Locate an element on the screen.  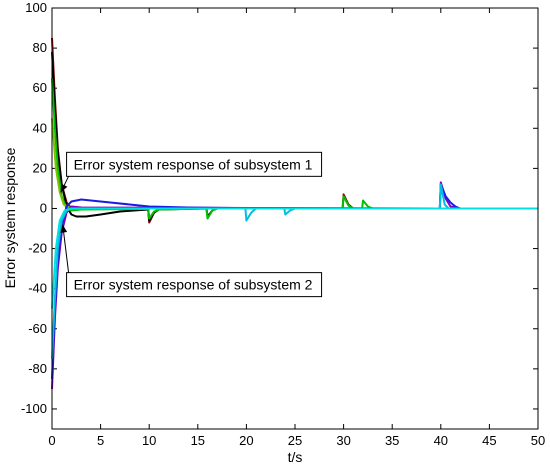
y-tick-label: 60 is located at coordinates (40, 87).